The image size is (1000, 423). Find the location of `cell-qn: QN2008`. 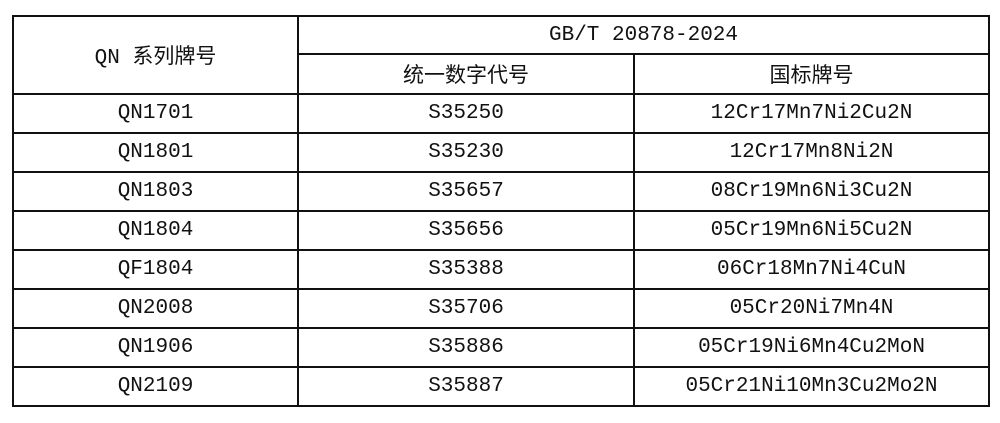

cell-qn: QN2008 is located at coordinates (155, 308).